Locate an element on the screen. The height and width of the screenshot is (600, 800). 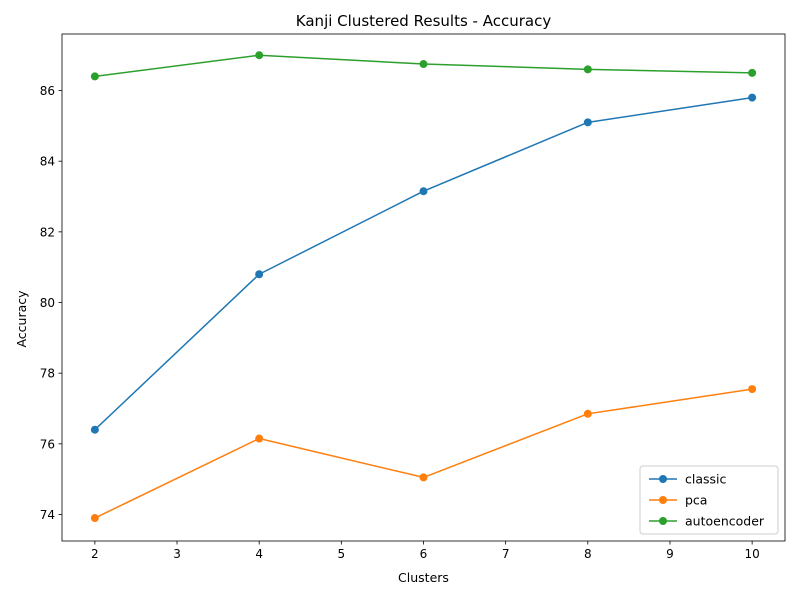
x-tick-label: 9 is located at coordinates (670, 554).